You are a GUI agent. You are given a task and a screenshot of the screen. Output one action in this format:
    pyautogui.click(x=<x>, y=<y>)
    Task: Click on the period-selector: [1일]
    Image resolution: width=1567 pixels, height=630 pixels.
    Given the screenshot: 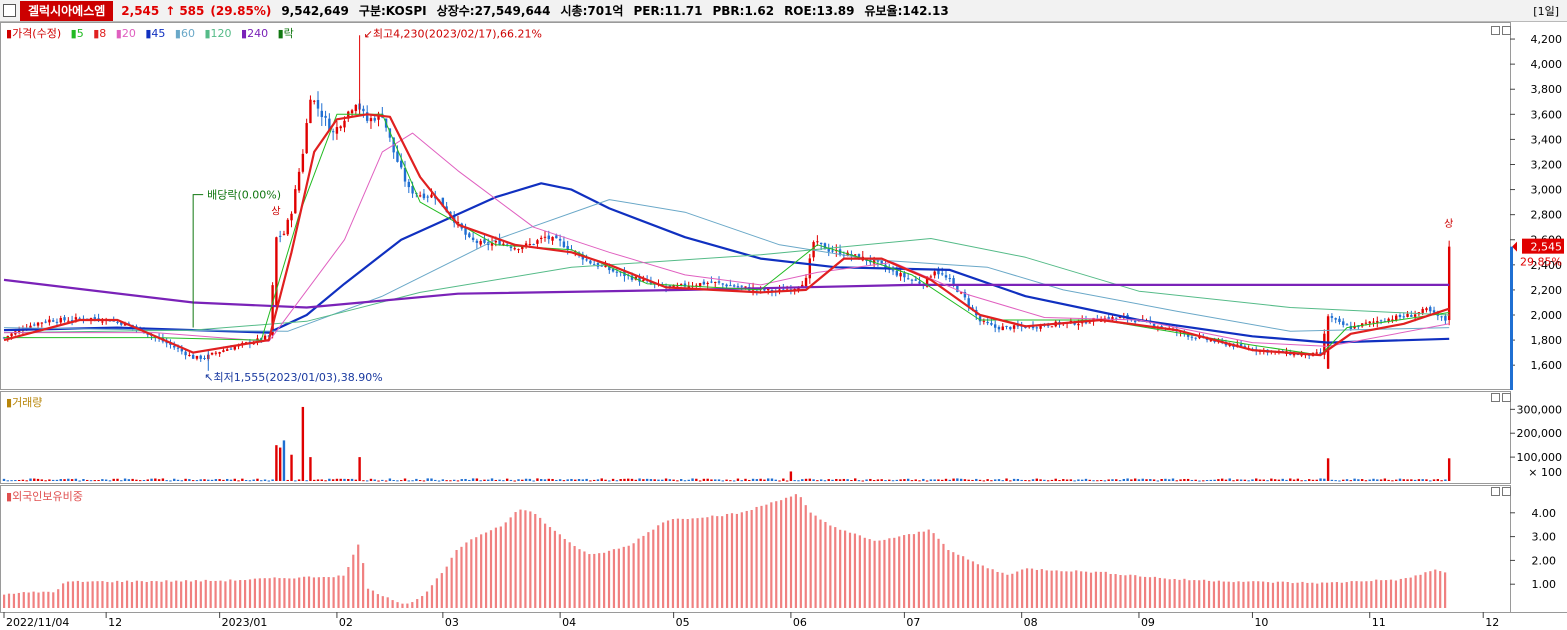 What is the action you would take?
    pyautogui.click(x=1546, y=11)
    